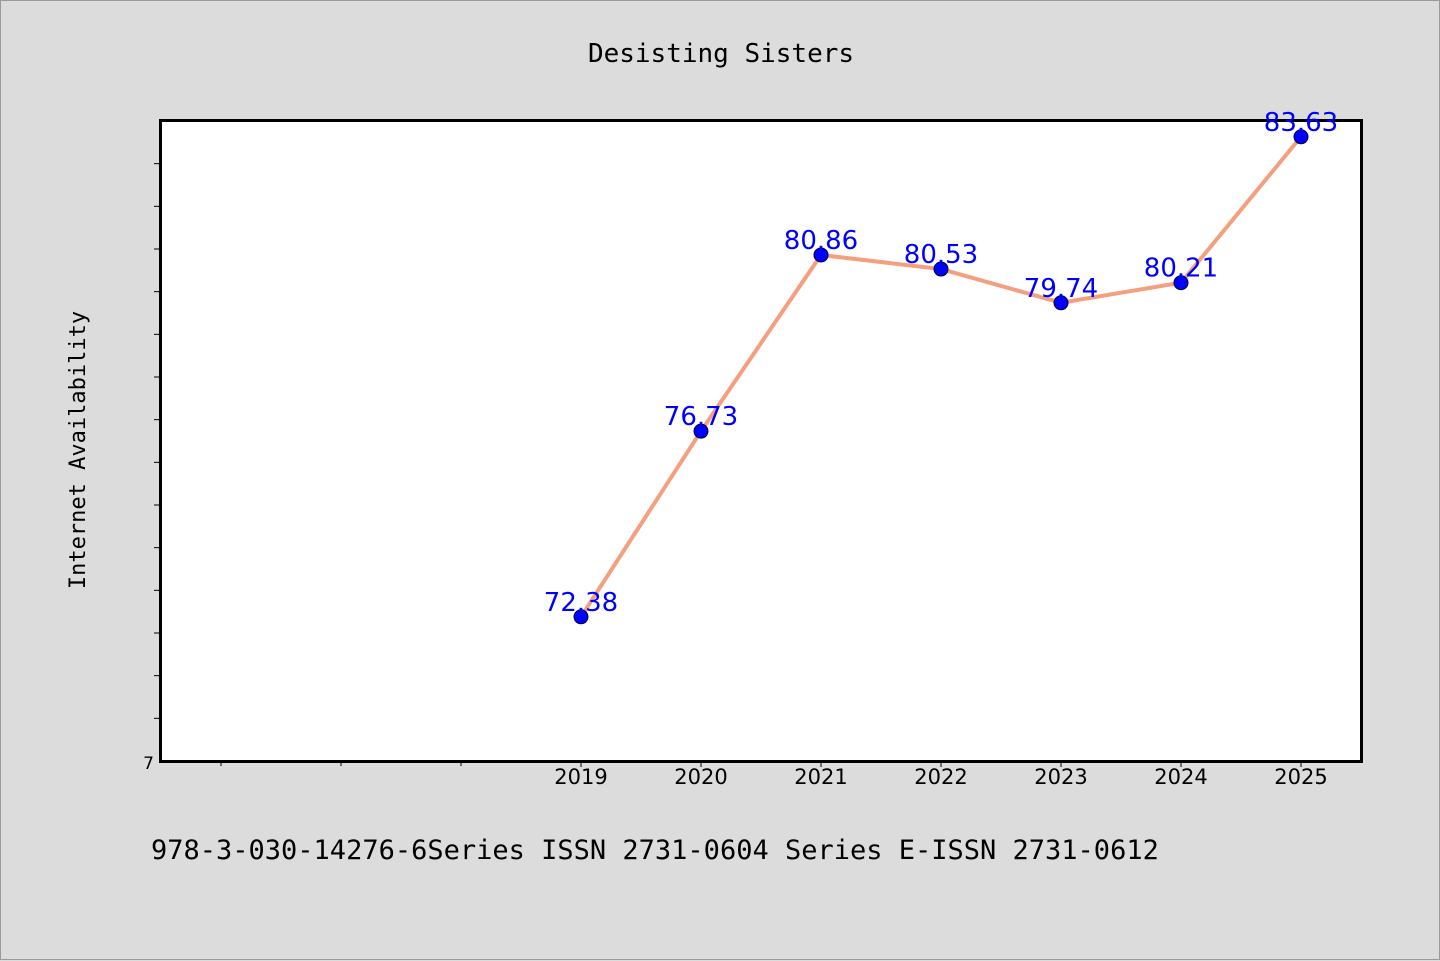 The height and width of the screenshot is (961, 1440). Describe the element at coordinates (1060, 777) in the screenshot. I see `x-tick-label: 2023` at that location.